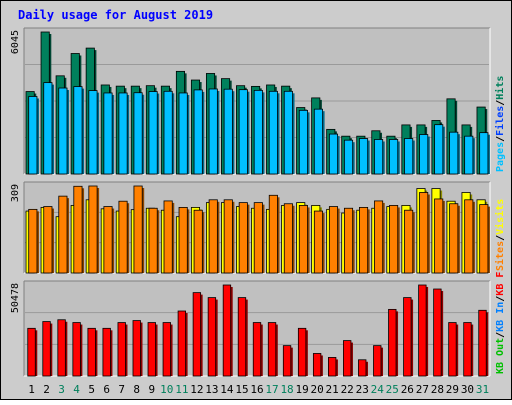 This screenshot has width=512, height=405. I want to click on x-tick-label-day-30: 30, so click(467, 389).